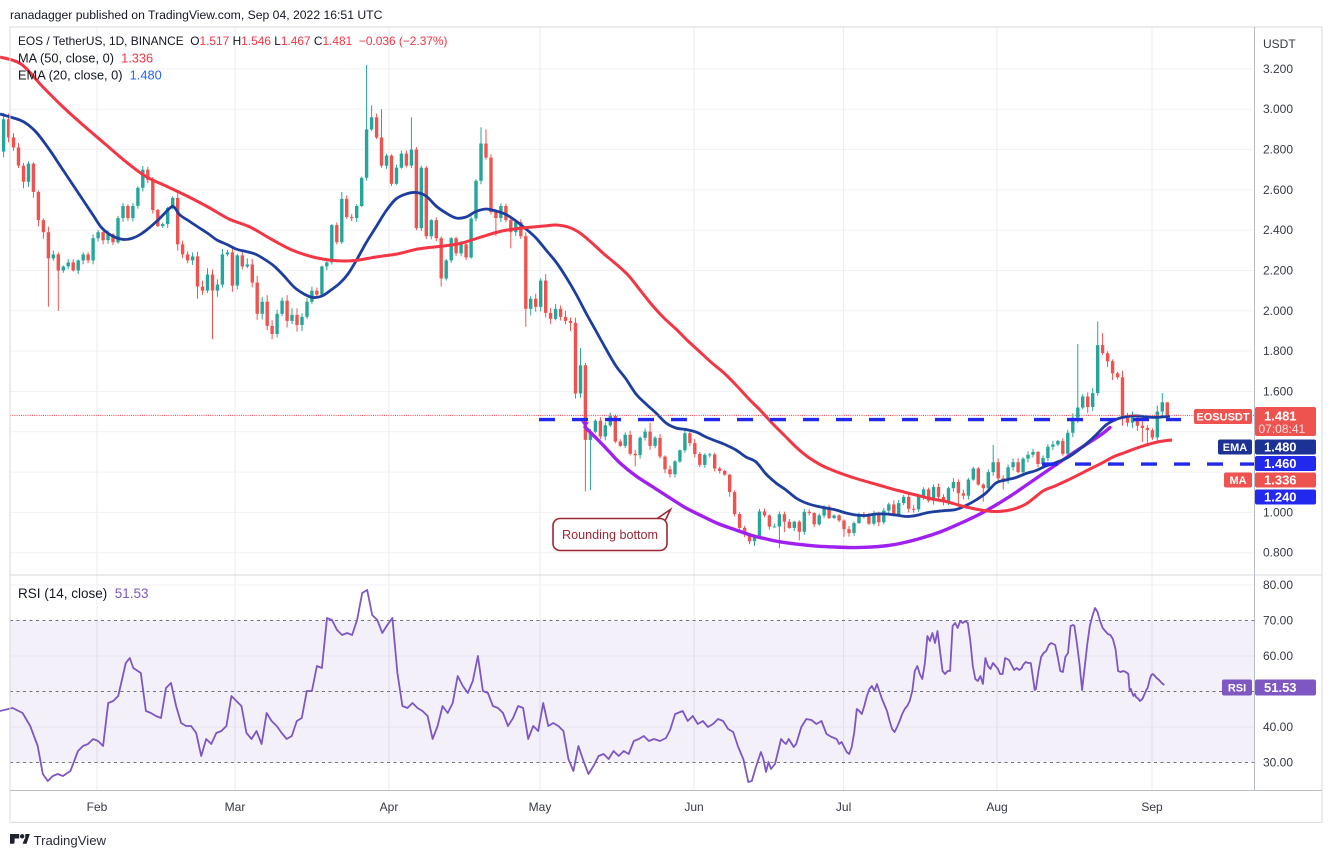  What do you see at coordinates (1278, 109) in the screenshot?
I see `svg-text: 3.000` at bounding box center [1278, 109].